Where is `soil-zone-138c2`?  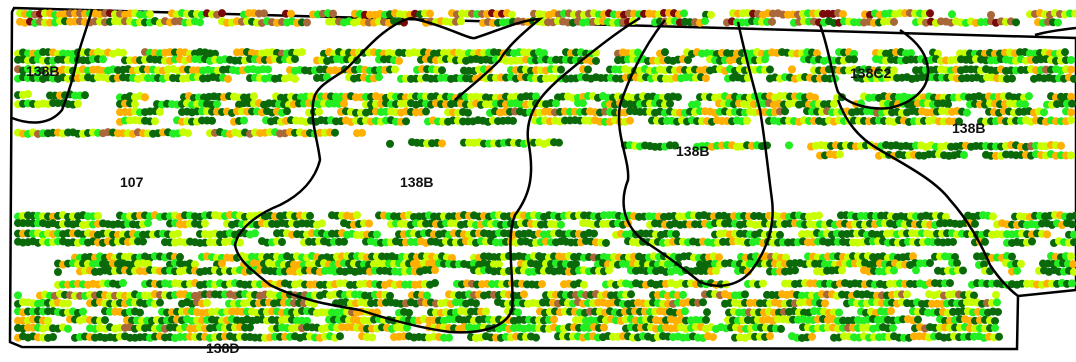 soil-zone-138c2 is located at coordinates (874, 67).